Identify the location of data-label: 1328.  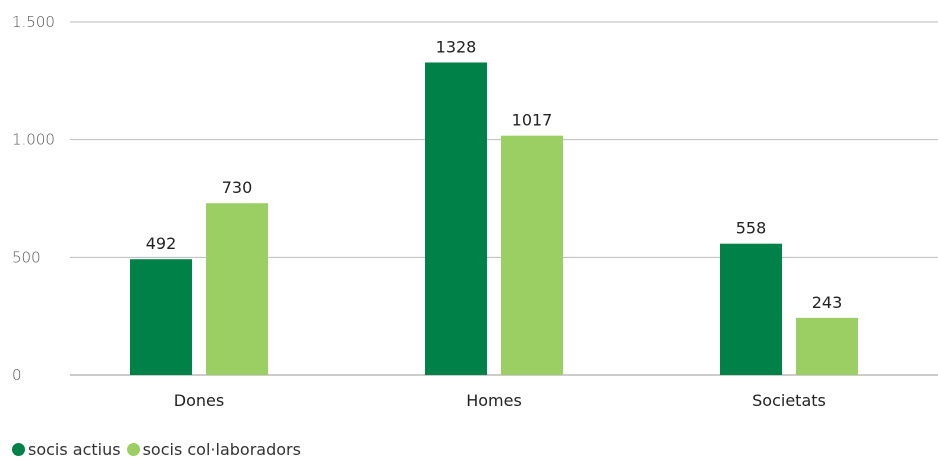
(456, 46).